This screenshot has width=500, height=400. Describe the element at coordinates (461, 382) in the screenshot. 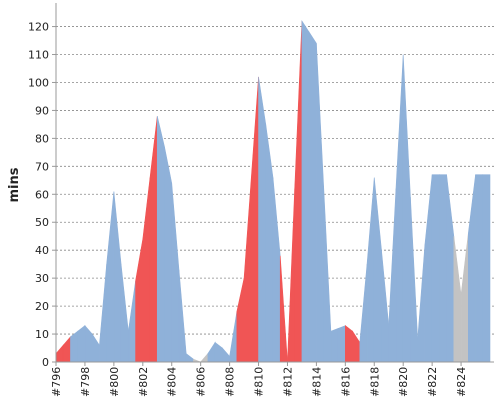

I see `x-tick-label: #824` at that location.